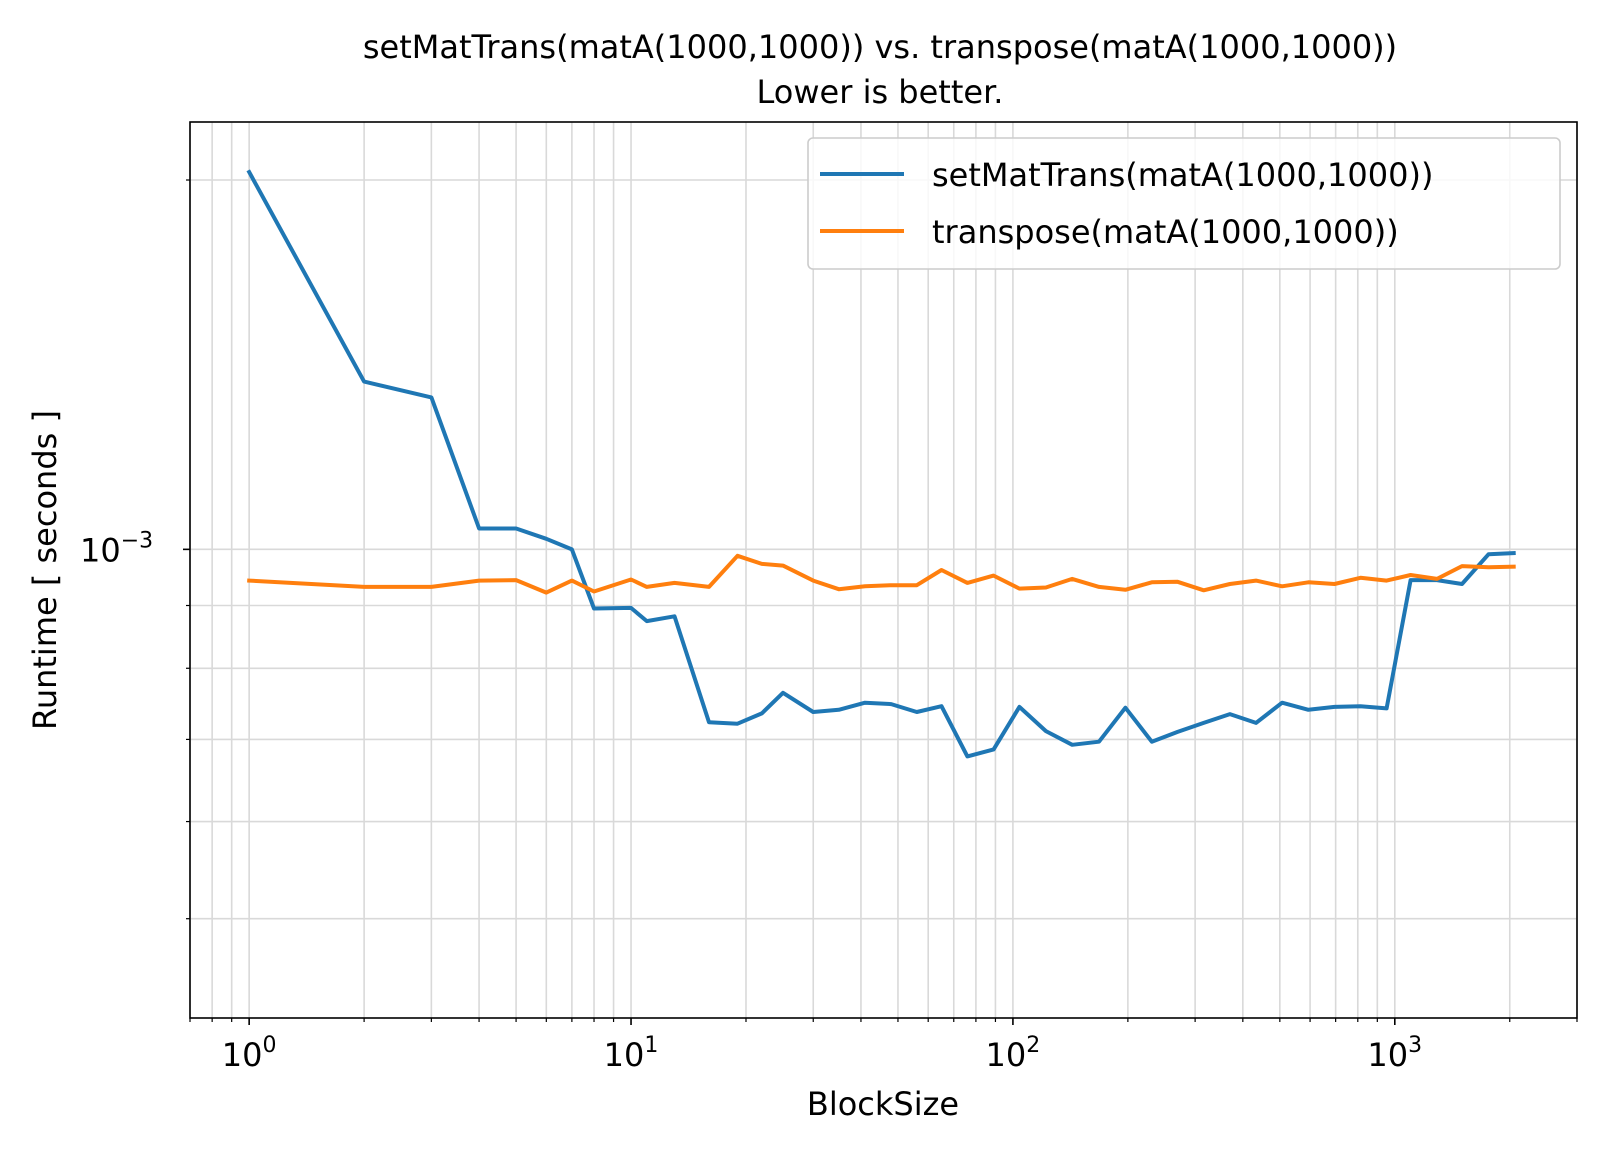 Image resolution: width=1600 pixels, height=1150 pixels. What do you see at coordinates (249, 1053) in the screenshot?
I see `x-tick-label: 100` at bounding box center [249, 1053].